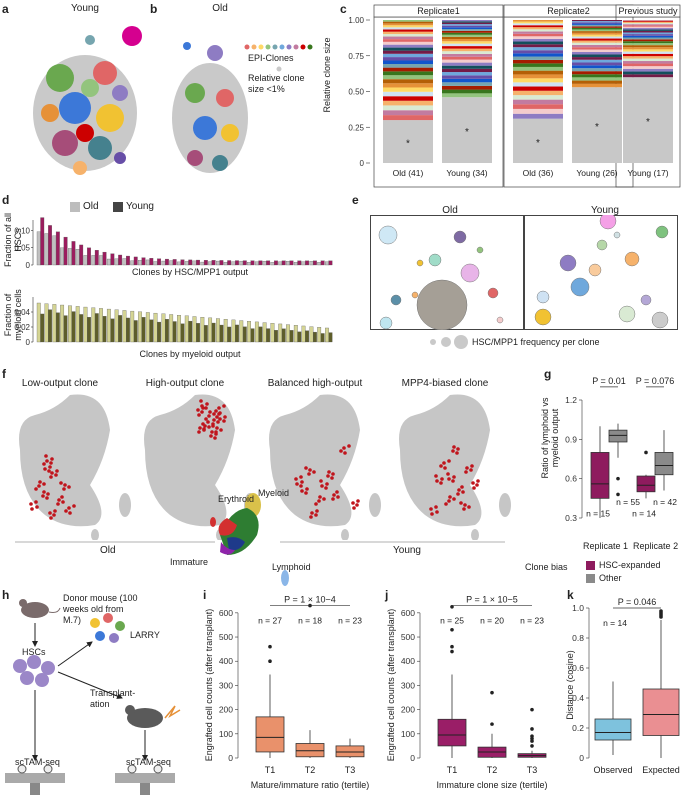 The image size is (685, 795). Describe the element at coordinates (28, 265) in the screenshot. I see `d-top-tick: 0` at that location.